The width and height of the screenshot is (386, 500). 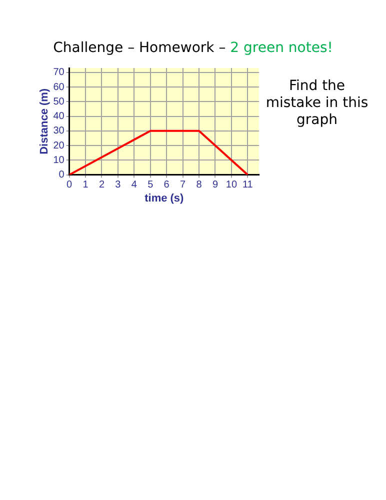 What do you see at coordinates (59, 72) in the screenshot?
I see `y-tick-label: 70` at bounding box center [59, 72].